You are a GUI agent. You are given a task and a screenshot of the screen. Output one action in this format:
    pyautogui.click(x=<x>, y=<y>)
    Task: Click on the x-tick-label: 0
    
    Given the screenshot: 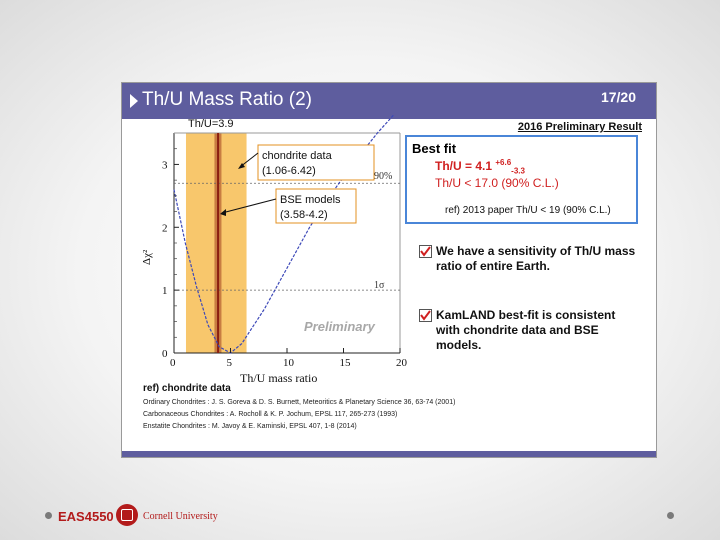 What is the action you would take?
    pyautogui.click(x=173, y=363)
    